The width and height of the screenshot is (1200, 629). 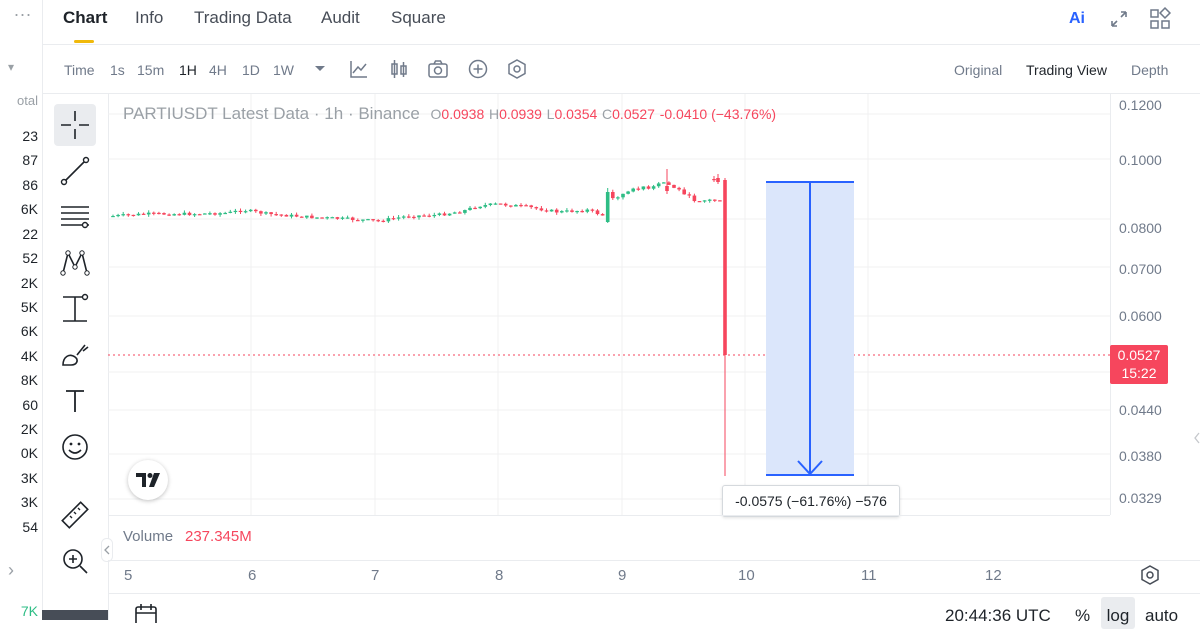 I want to click on legend-close: 0.0527, so click(x=633, y=114).